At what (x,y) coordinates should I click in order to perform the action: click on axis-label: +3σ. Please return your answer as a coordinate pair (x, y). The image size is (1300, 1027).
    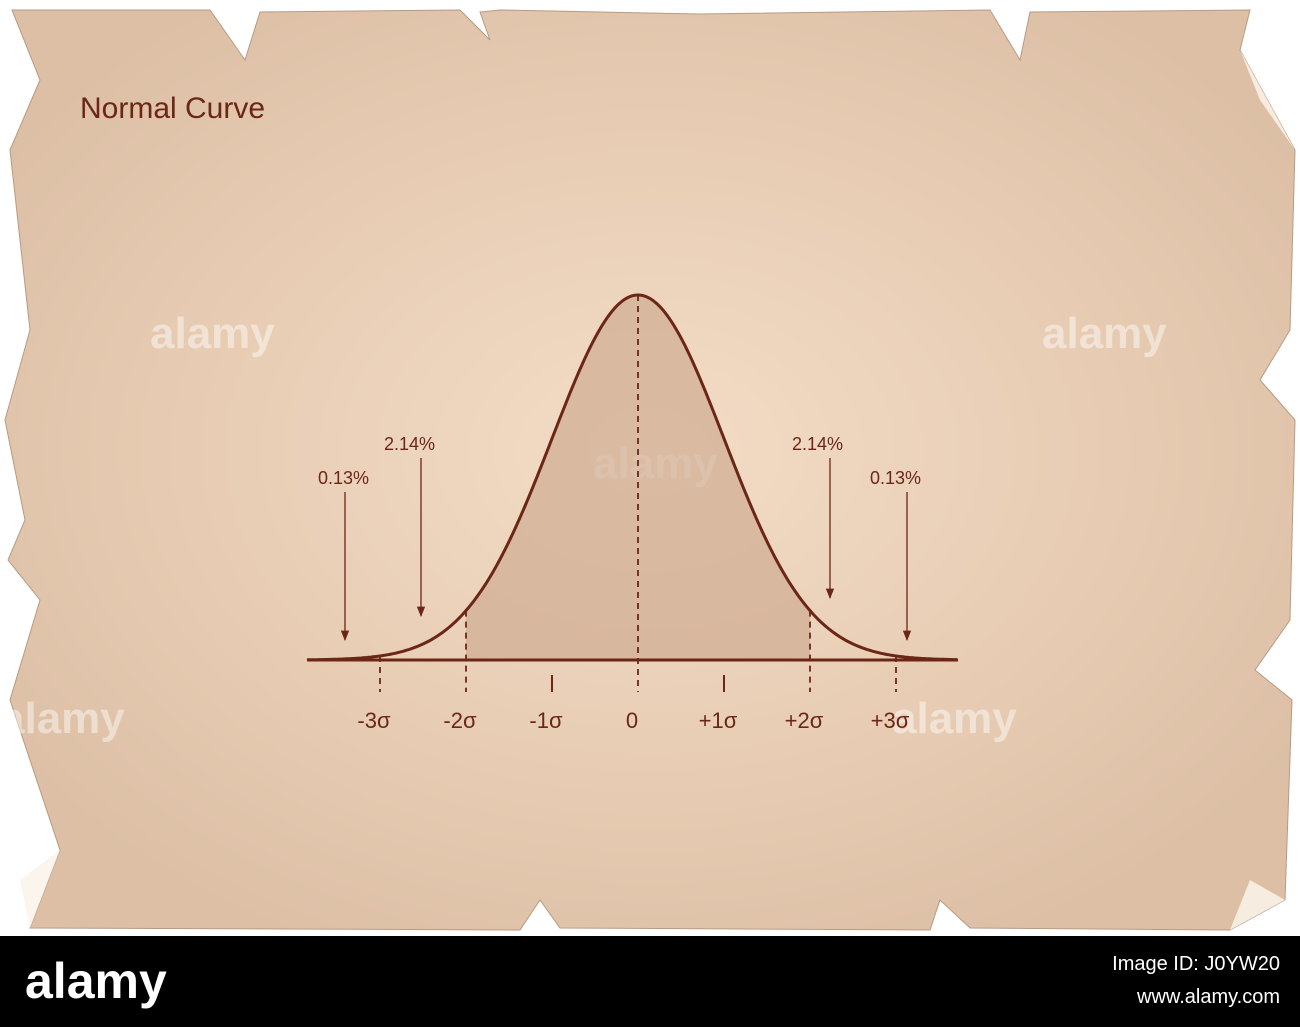
    Looking at the image, I should click on (890, 720).